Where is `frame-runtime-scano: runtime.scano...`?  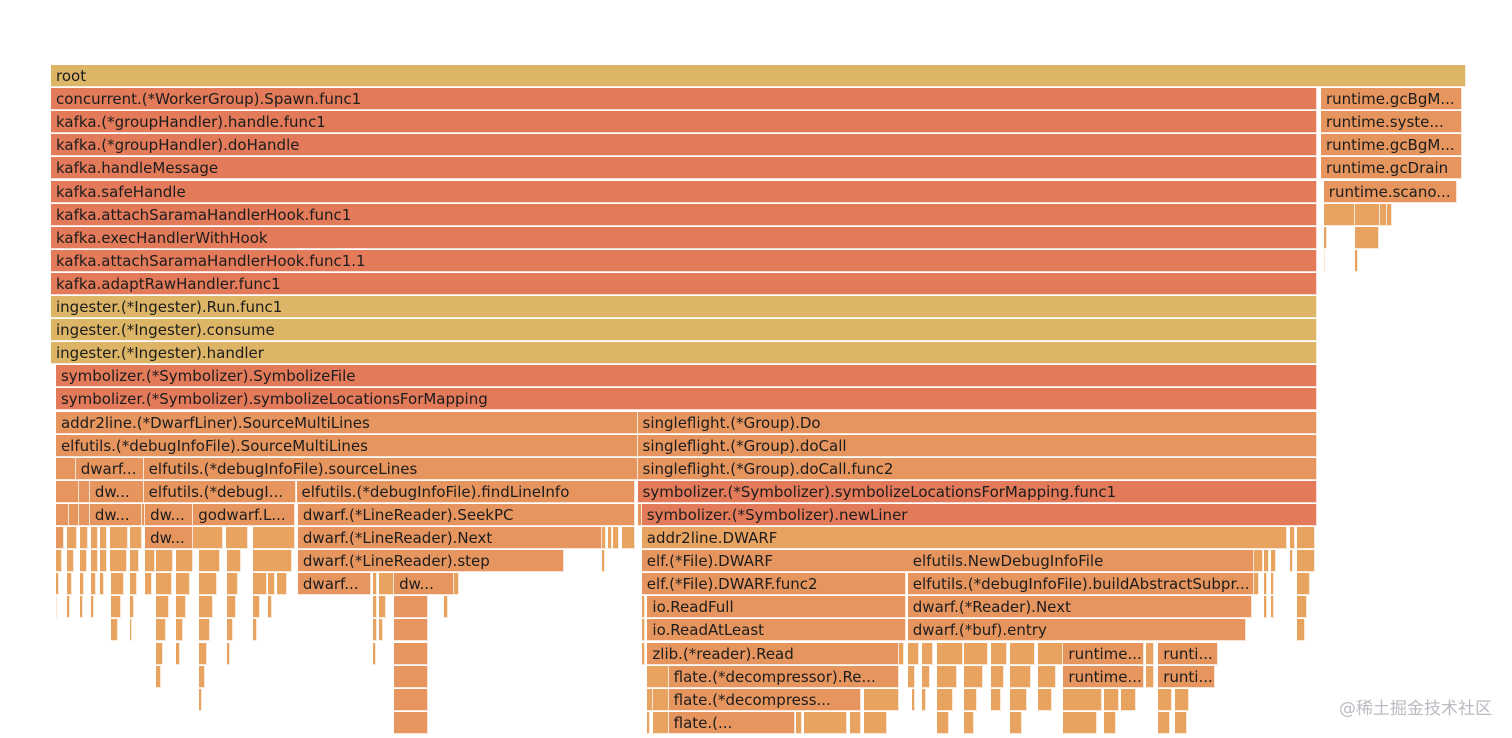
frame-runtime-scano: runtime.scano... is located at coordinates (1390, 191).